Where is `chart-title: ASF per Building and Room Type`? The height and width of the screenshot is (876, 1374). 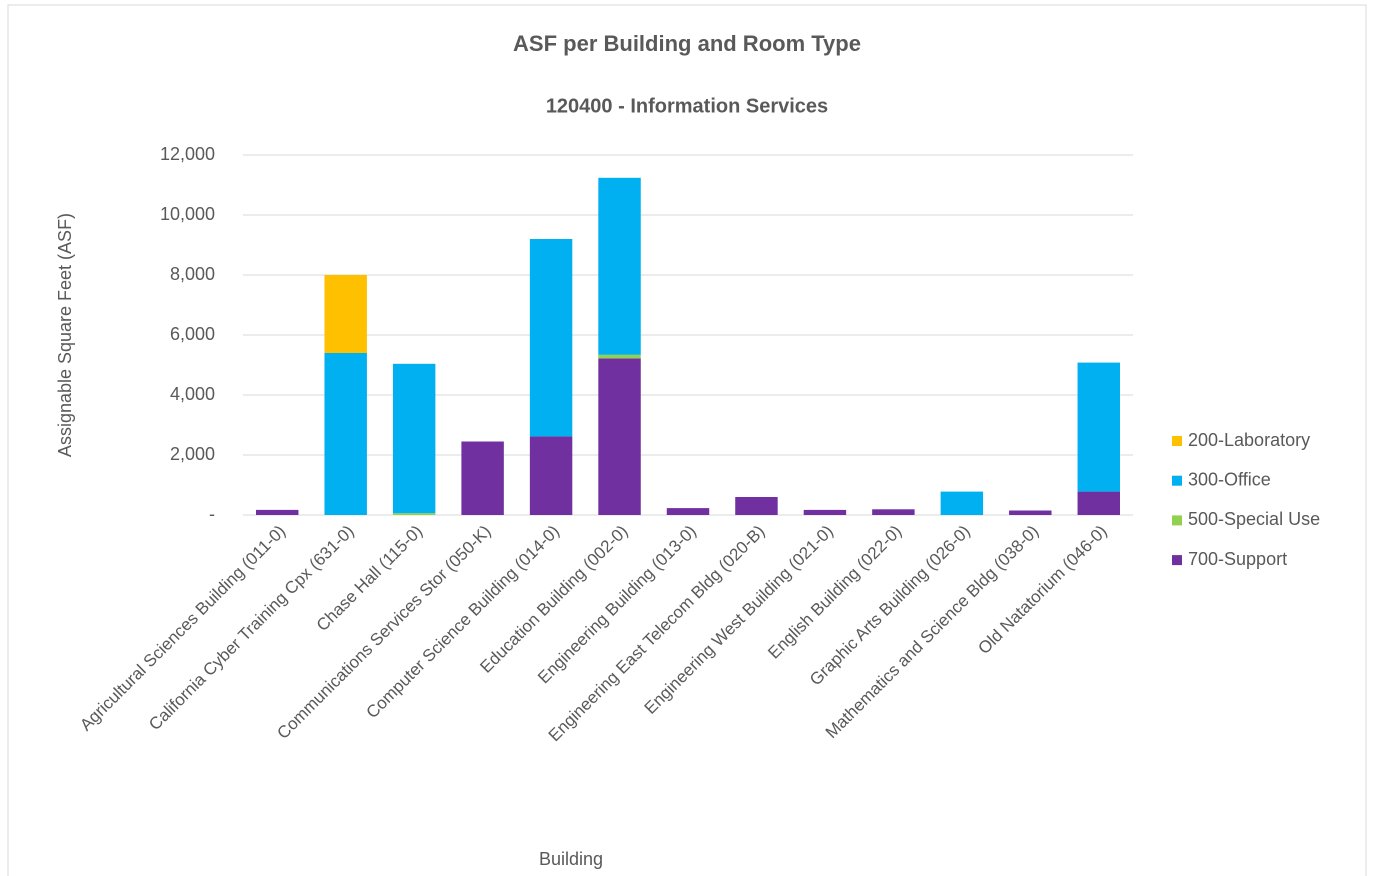
chart-title: ASF per Building and Room Type is located at coordinates (687, 43).